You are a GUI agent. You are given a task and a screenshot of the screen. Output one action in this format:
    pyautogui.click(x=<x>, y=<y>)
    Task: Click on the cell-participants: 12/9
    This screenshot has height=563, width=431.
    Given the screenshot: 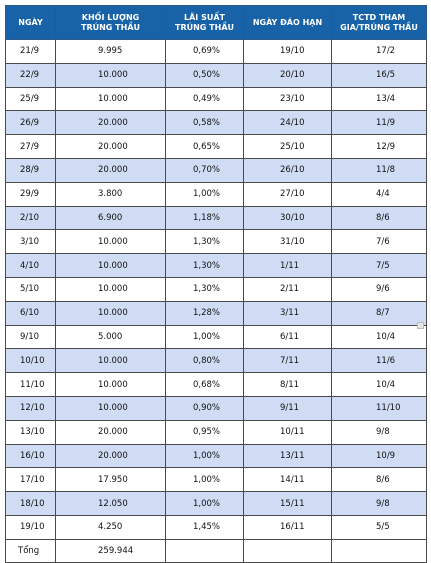 What is the action you would take?
    pyautogui.click(x=379, y=146)
    